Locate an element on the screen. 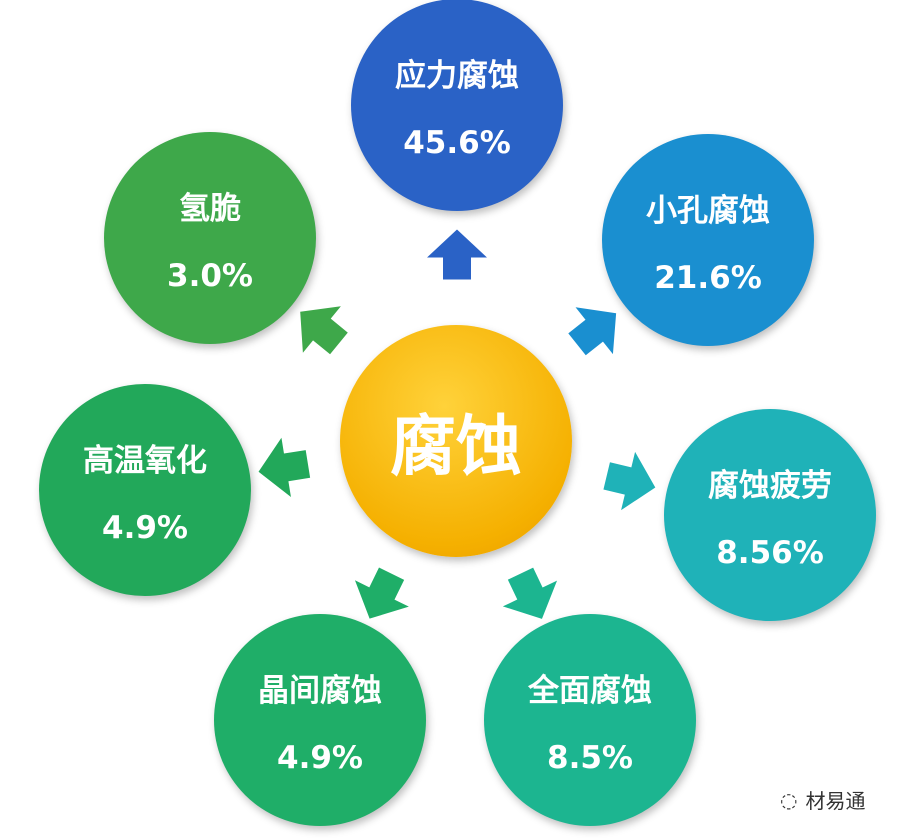 The width and height of the screenshot is (916, 838). node-label: 高温氧化 is located at coordinates (145, 460).